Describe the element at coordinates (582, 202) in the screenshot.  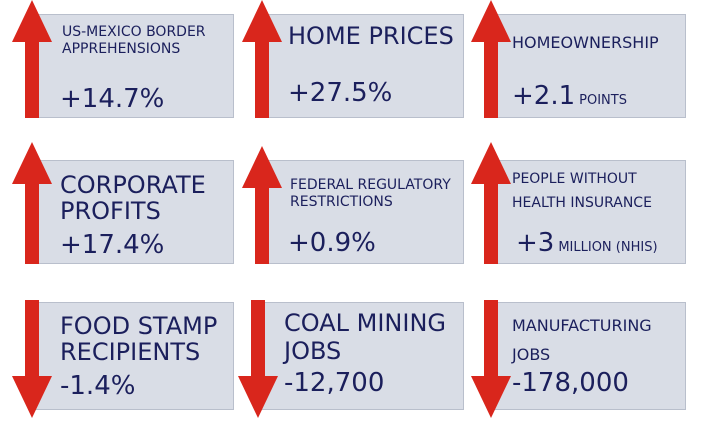
I see `tile-label-line2: Health Insurance` at that location.